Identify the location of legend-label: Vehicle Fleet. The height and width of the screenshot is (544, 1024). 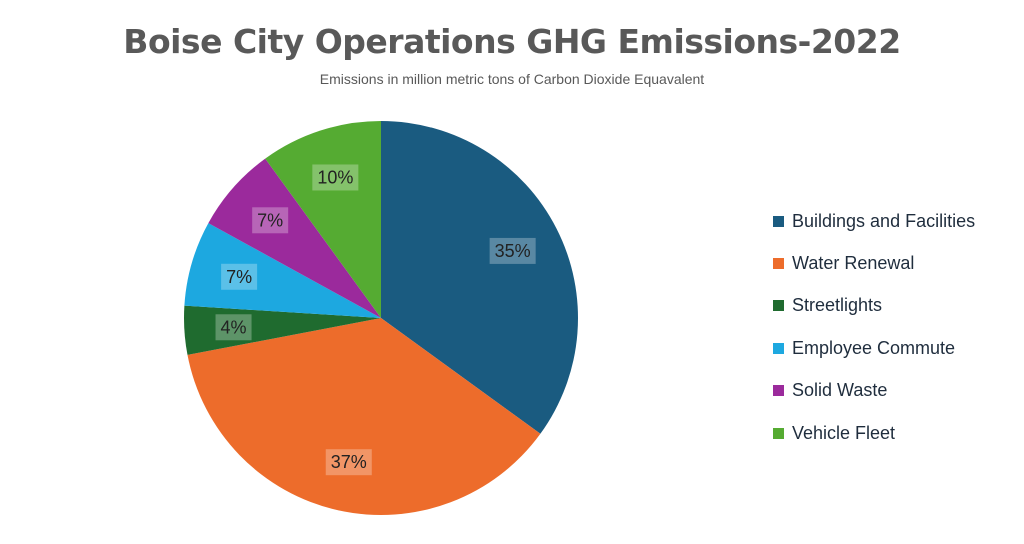
(844, 432).